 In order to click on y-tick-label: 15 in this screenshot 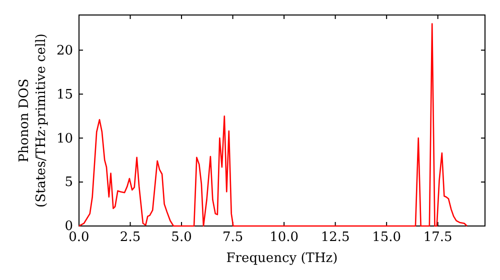, I will do `click(64, 94)`.